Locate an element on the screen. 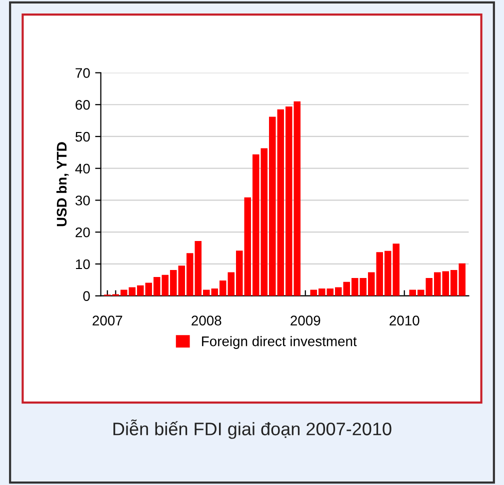 The height and width of the screenshot is (485, 504). y-tick-label: 40 is located at coordinates (82, 169).